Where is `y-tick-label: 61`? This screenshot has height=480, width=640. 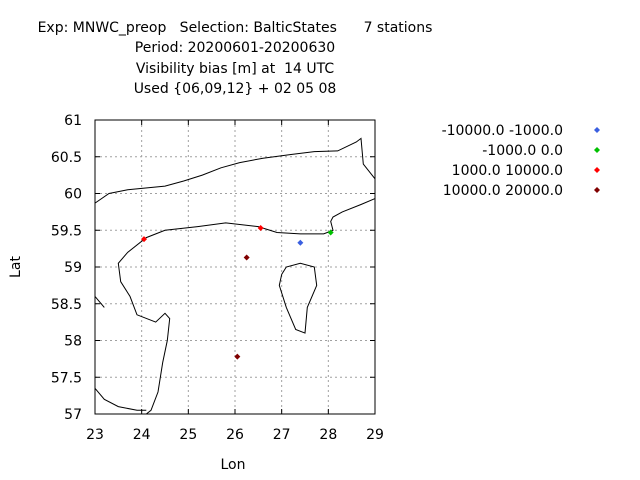
y-tick-label: 61 is located at coordinates (73, 121).